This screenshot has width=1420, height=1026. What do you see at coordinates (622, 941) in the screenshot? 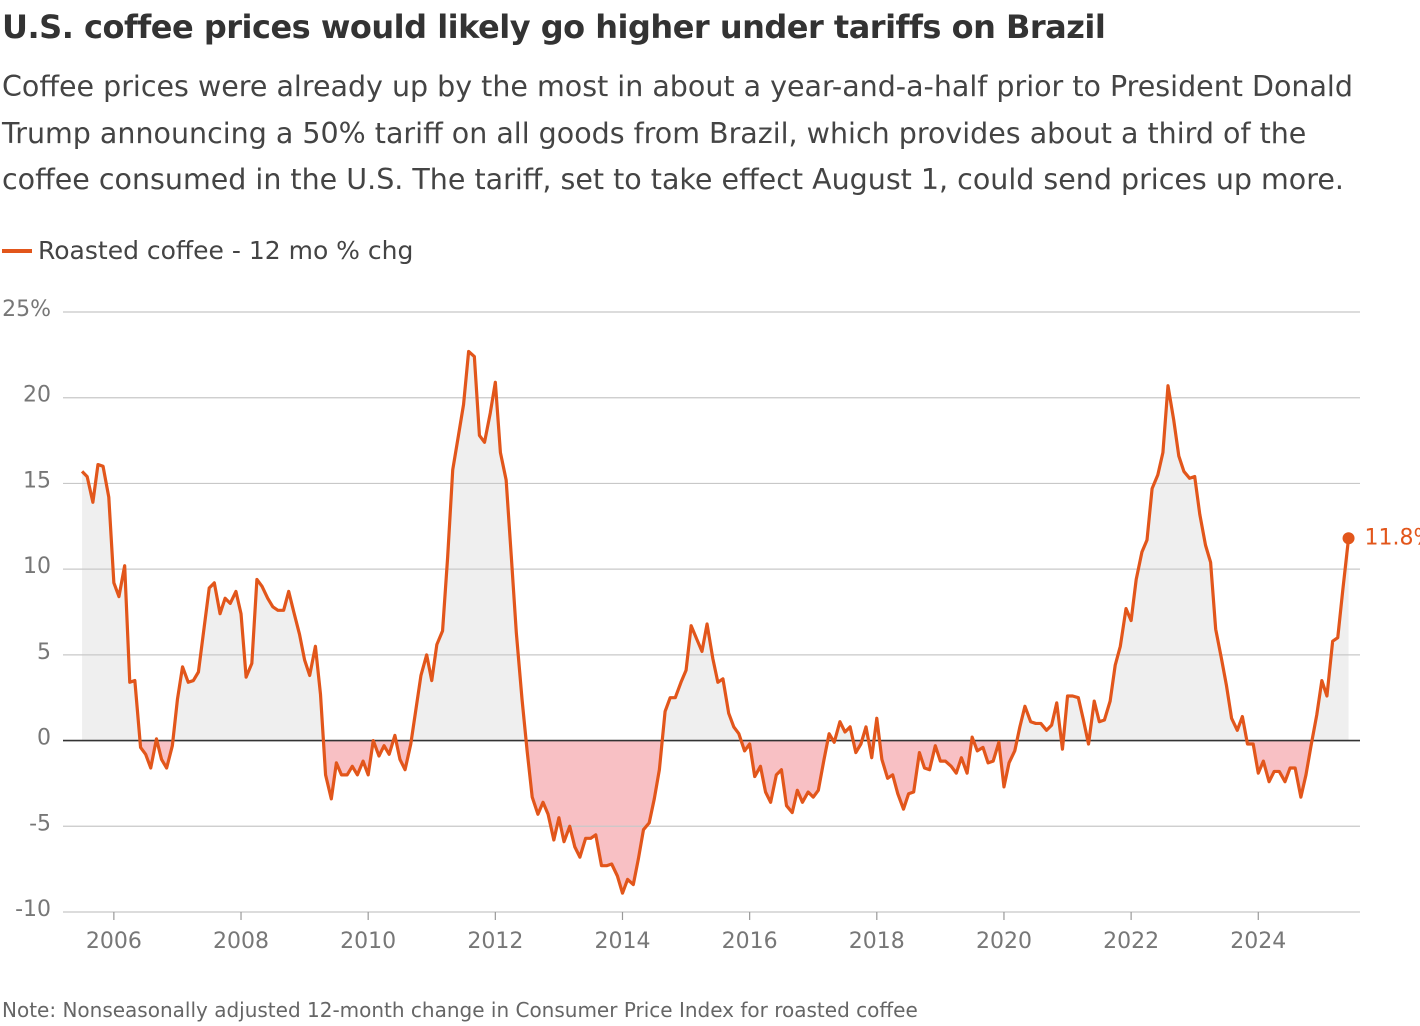
I see `x-tick-label: 2014` at bounding box center [622, 941].